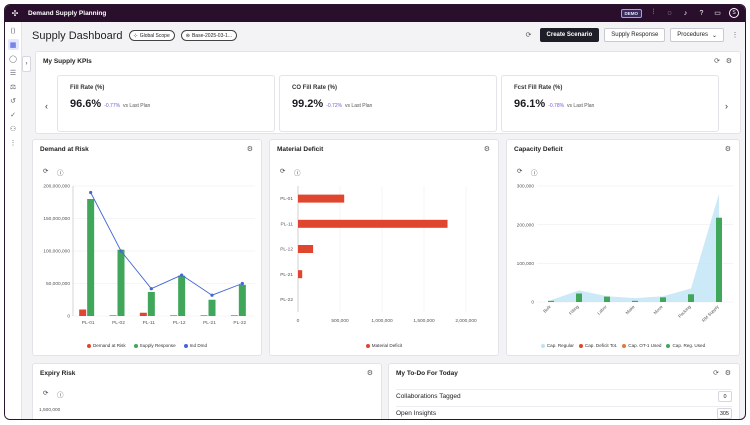 The height and width of the screenshot is (425, 750). Describe the element at coordinates (689, 345) in the screenshot. I see `legend-label: Cap. Reg. Used` at that location.